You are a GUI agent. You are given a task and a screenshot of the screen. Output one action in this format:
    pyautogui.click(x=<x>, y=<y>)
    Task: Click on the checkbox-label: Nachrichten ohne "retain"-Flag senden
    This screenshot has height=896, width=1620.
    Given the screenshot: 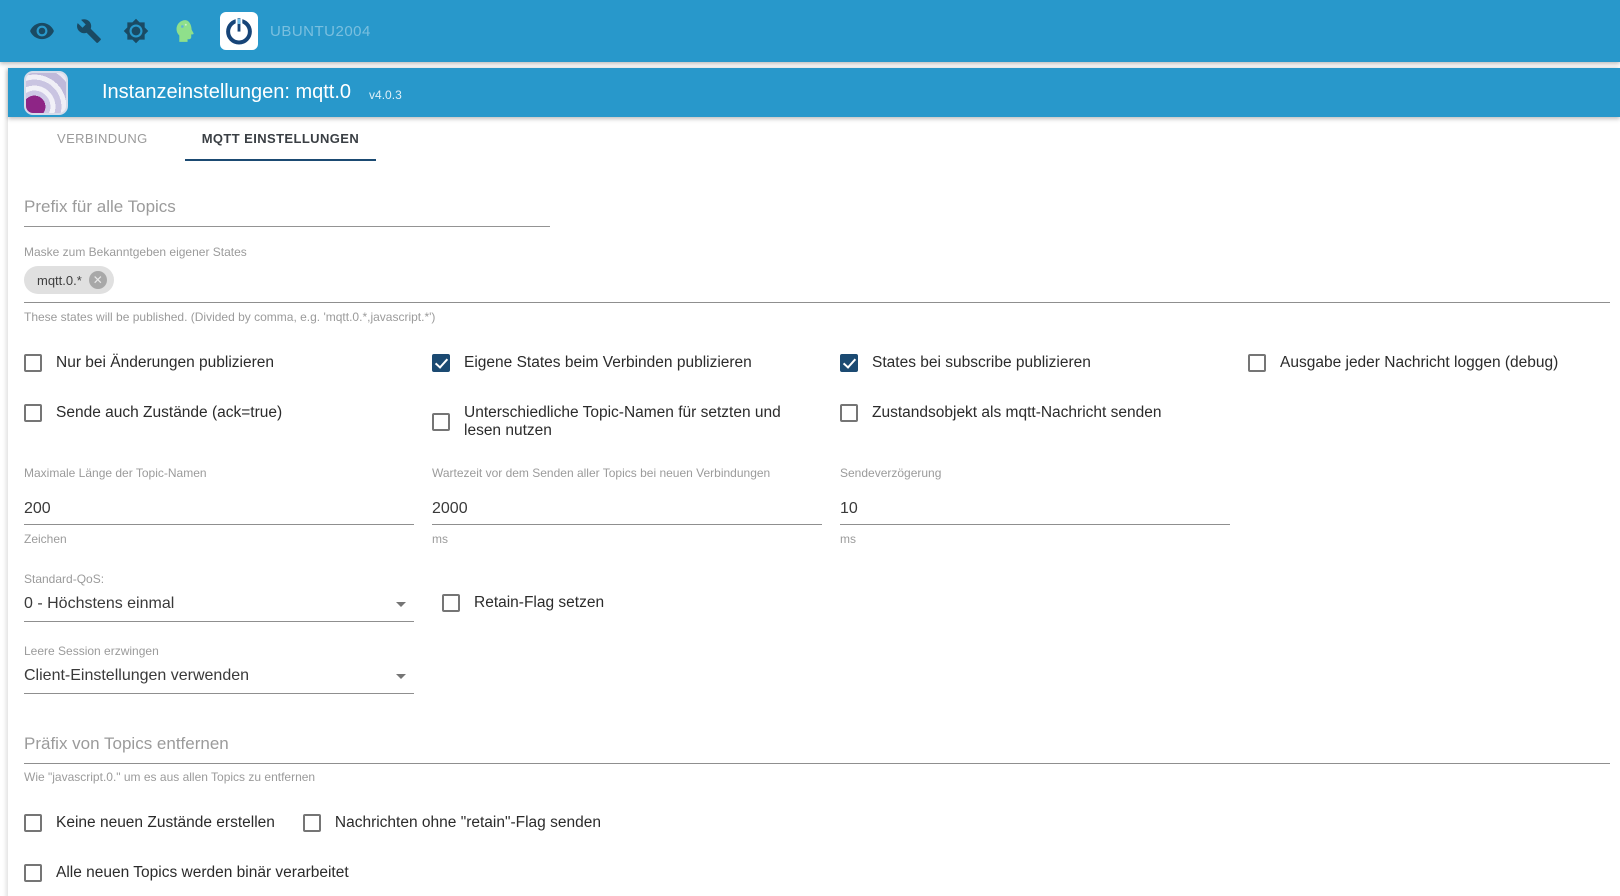 What is the action you would take?
    pyautogui.click(x=467, y=822)
    